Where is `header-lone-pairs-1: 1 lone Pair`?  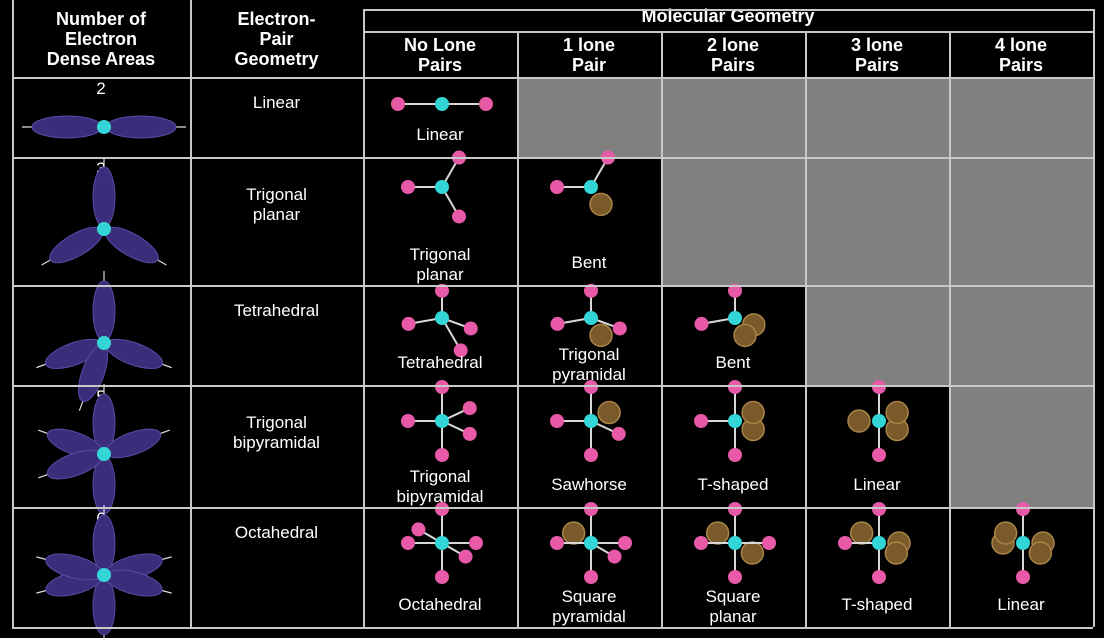
header-lone-pairs-1: 1 lone Pair is located at coordinates (588, 54).